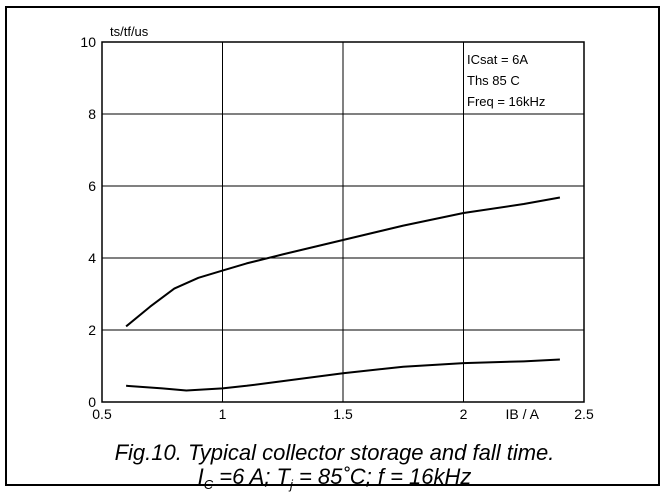 This screenshot has width=669, height=497. Describe the element at coordinates (208, 484) in the screenshot. I see `ic-subscript: C` at that location.